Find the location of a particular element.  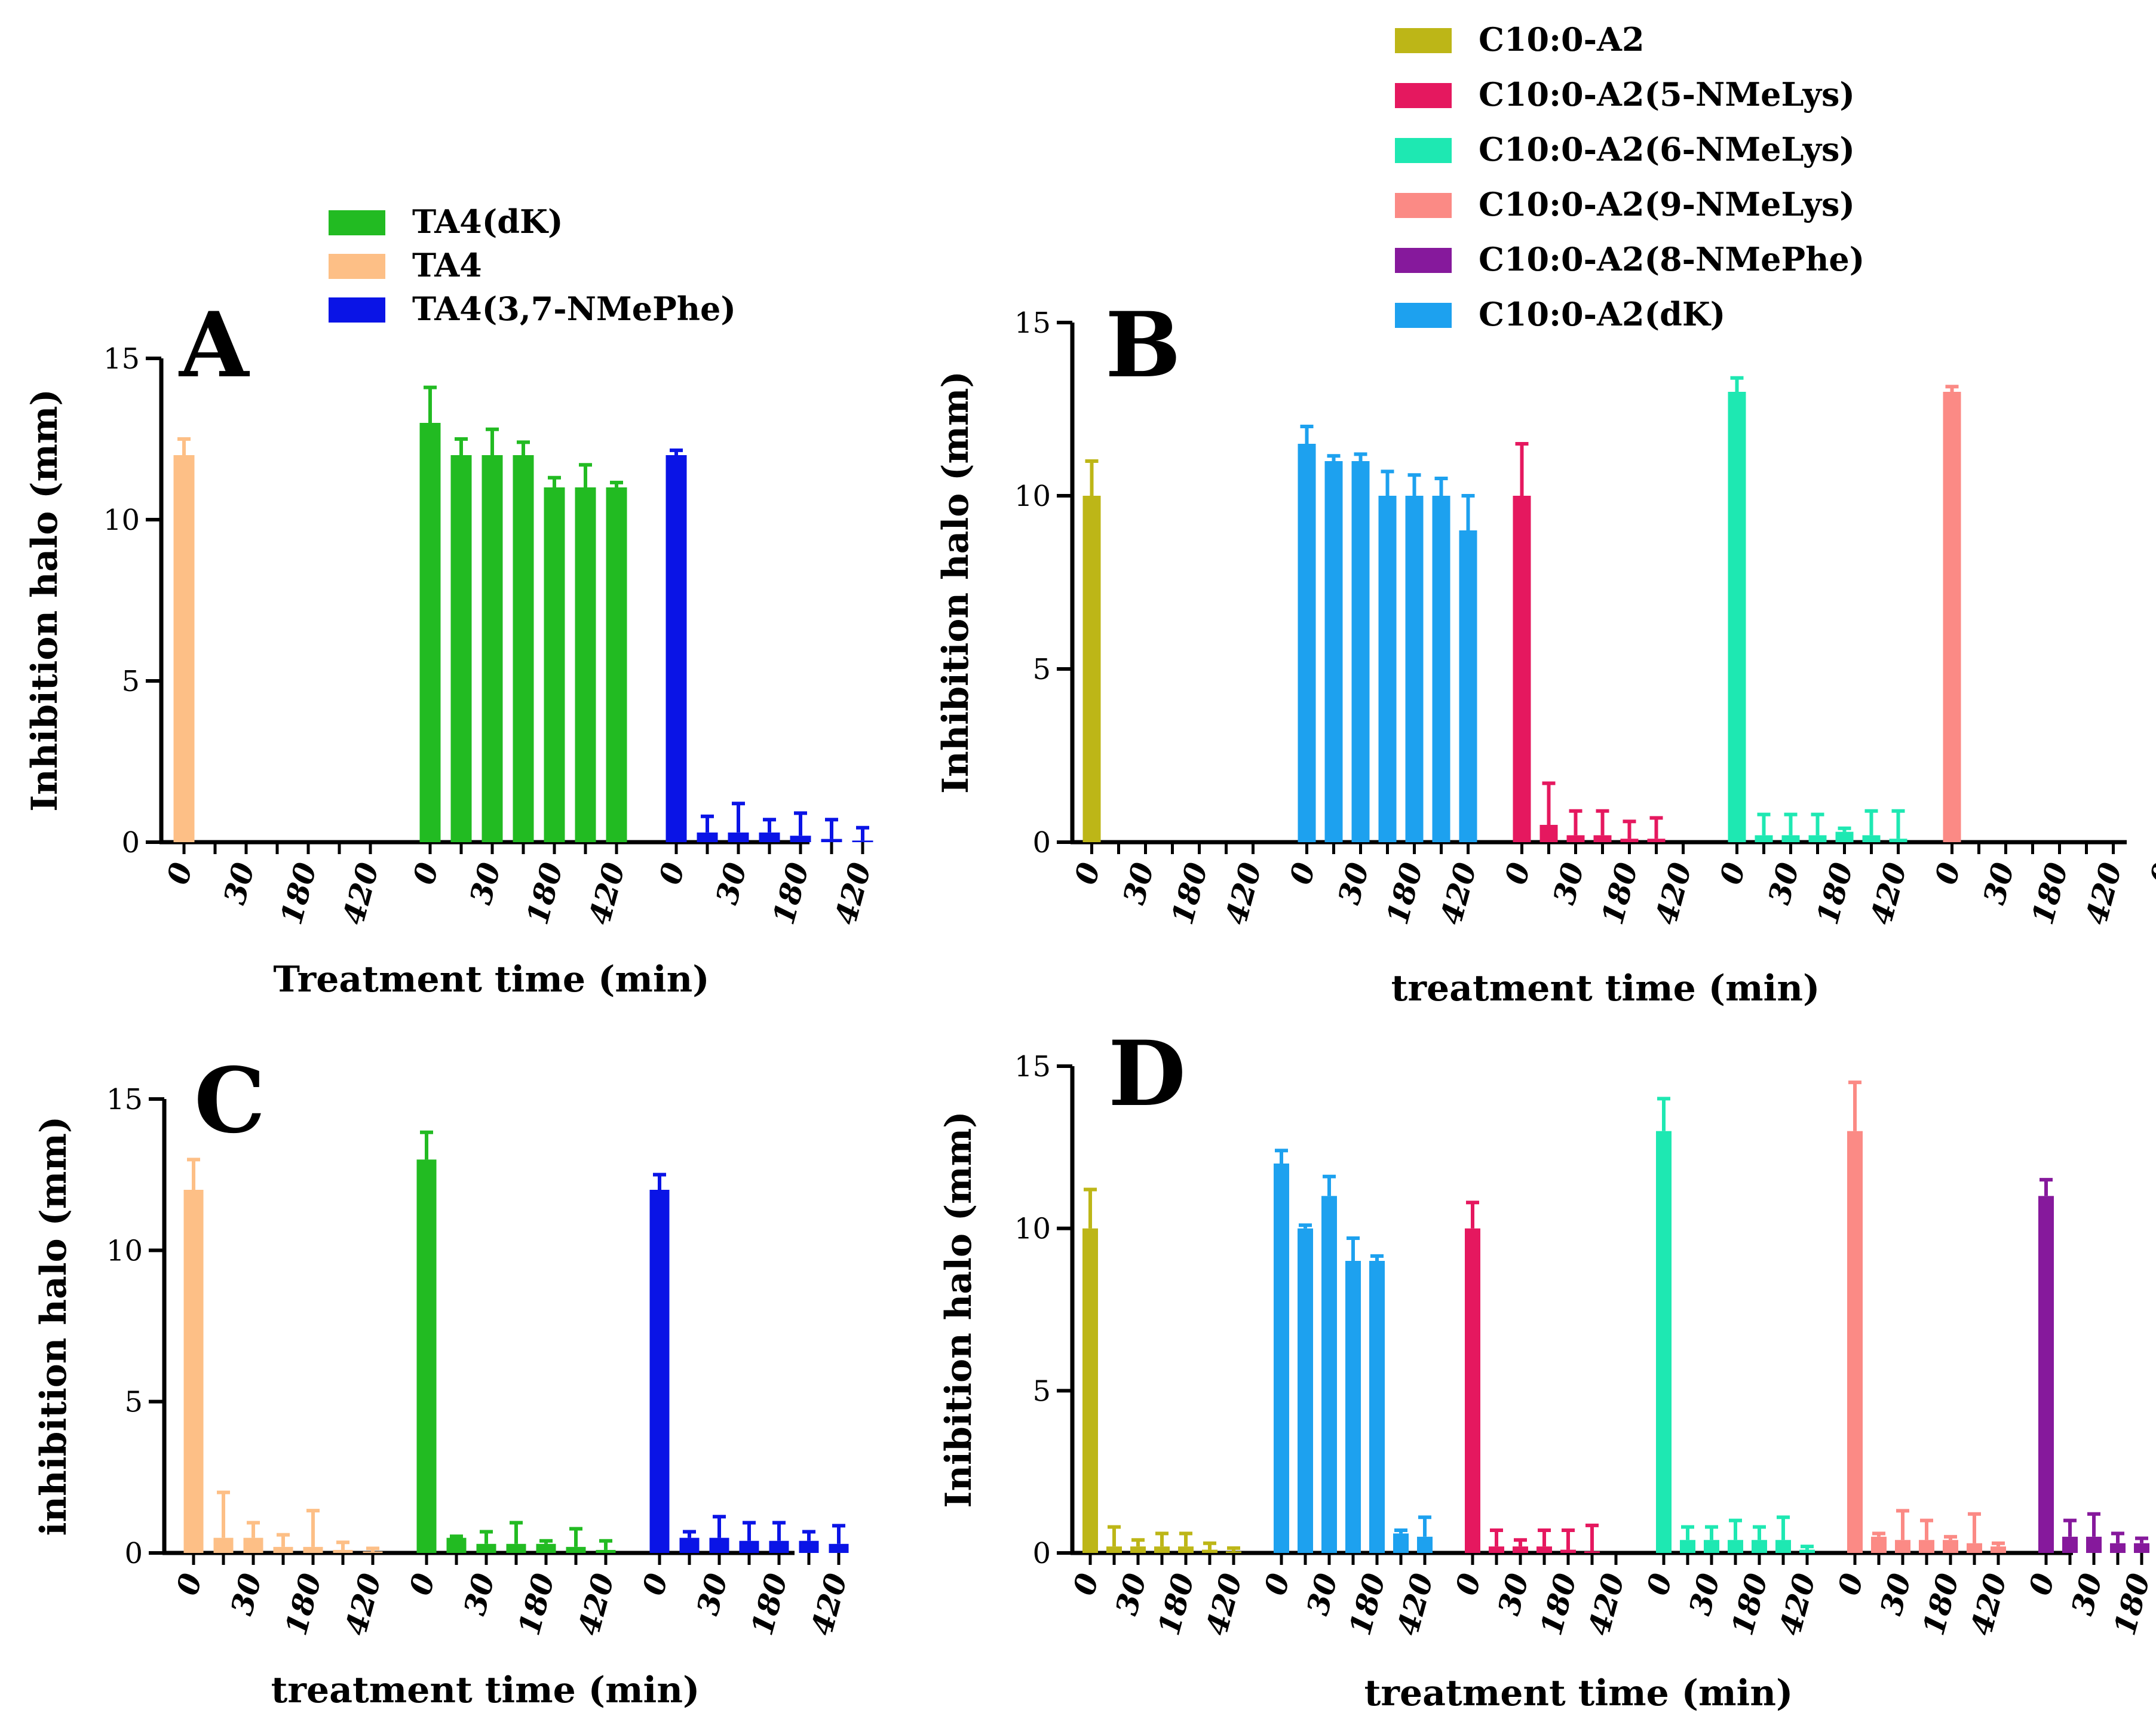

y-axis-title: inhibition halo (mm) is located at coordinates (54, 1326).